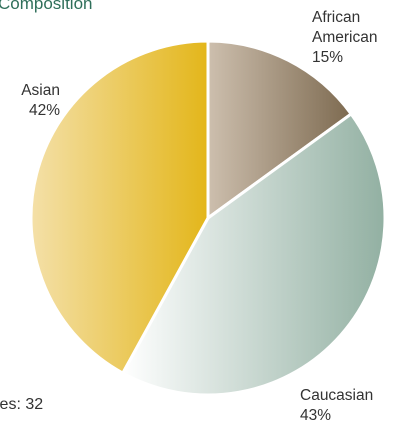  Describe the element at coordinates (344, 37) in the screenshot. I see `slice-label-african-american: African American 15%` at that location.